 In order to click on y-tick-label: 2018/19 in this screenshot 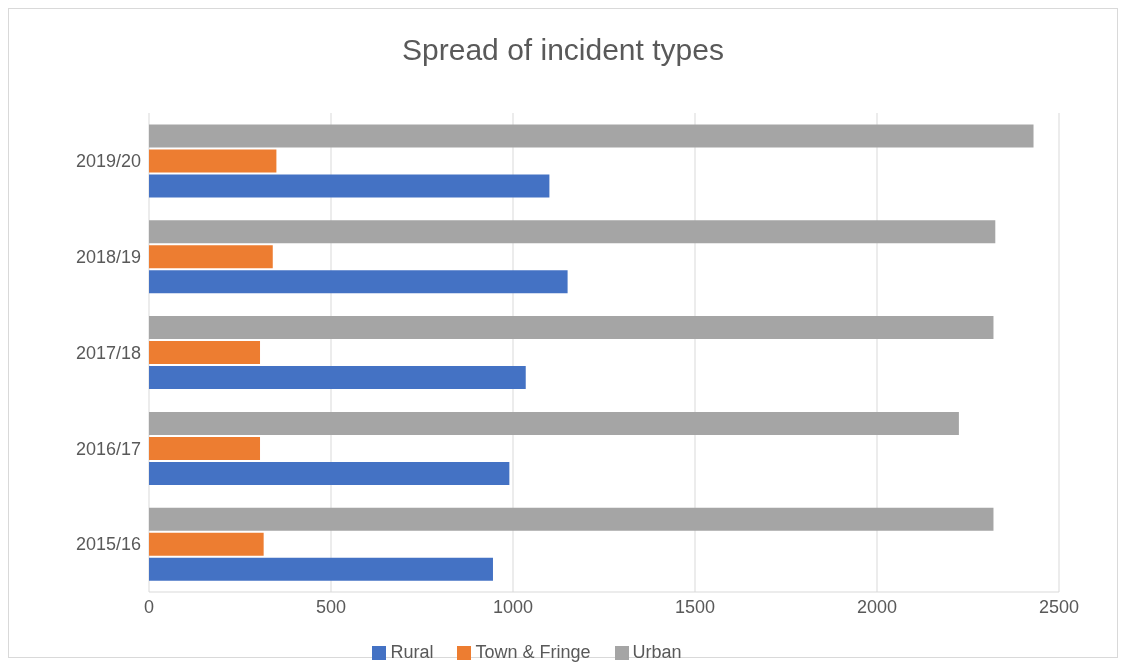, I will do `click(108, 257)`.